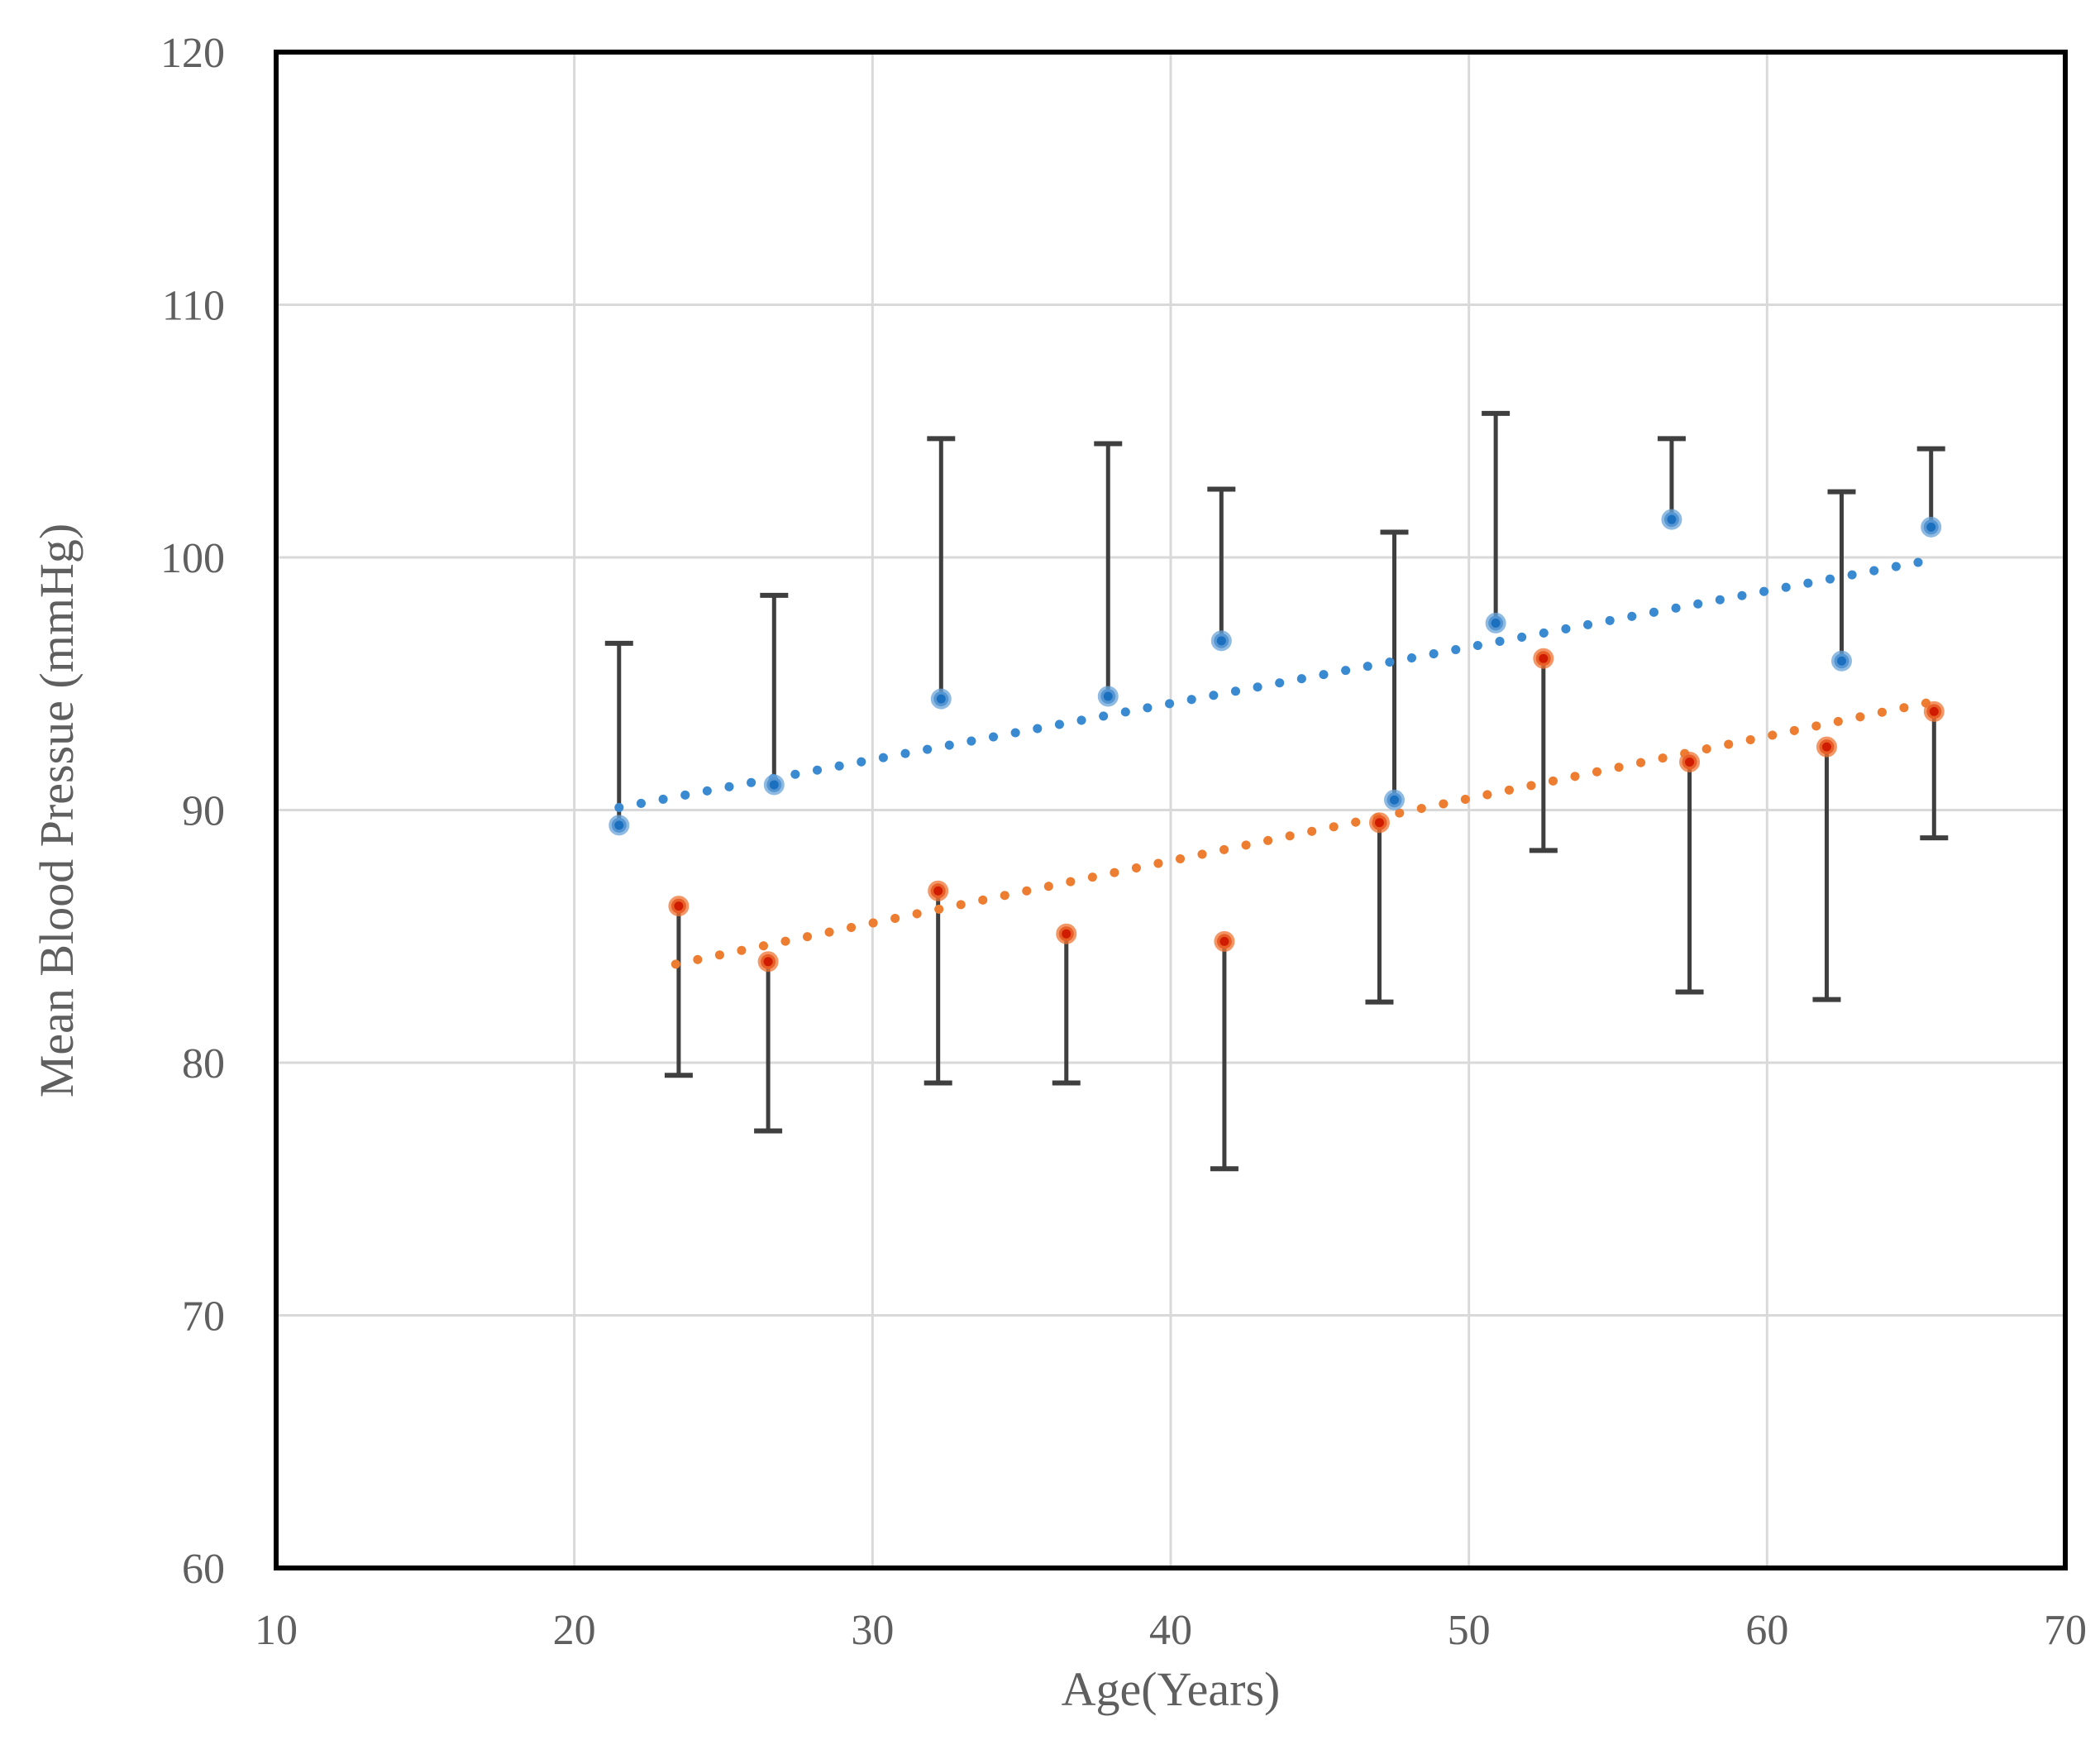  What do you see at coordinates (872, 1630) in the screenshot?
I see `x-tick-label: 30` at bounding box center [872, 1630].